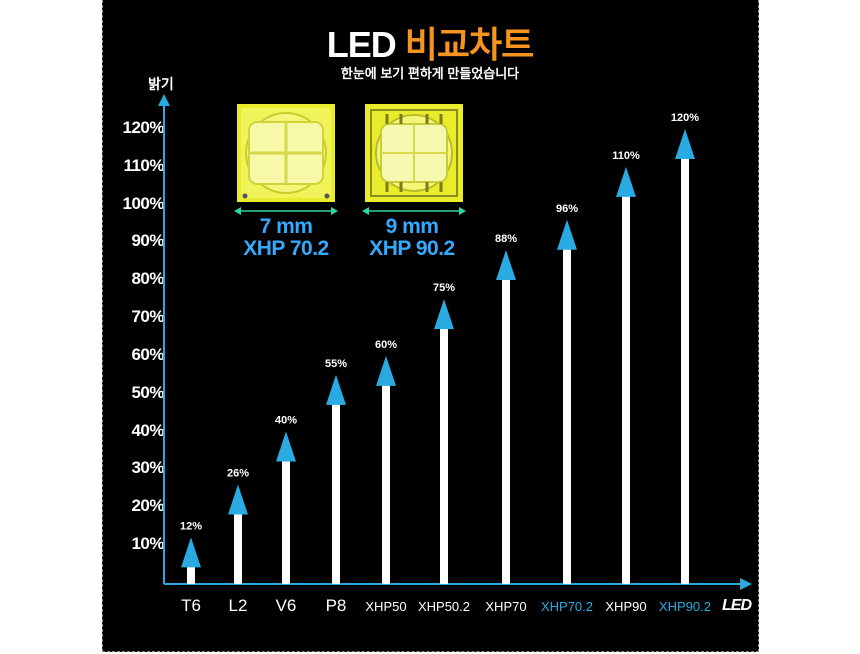 This screenshot has width=860, height=654. What do you see at coordinates (567, 606) in the screenshot?
I see `x-tick-label: XHP70.2` at bounding box center [567, 606].